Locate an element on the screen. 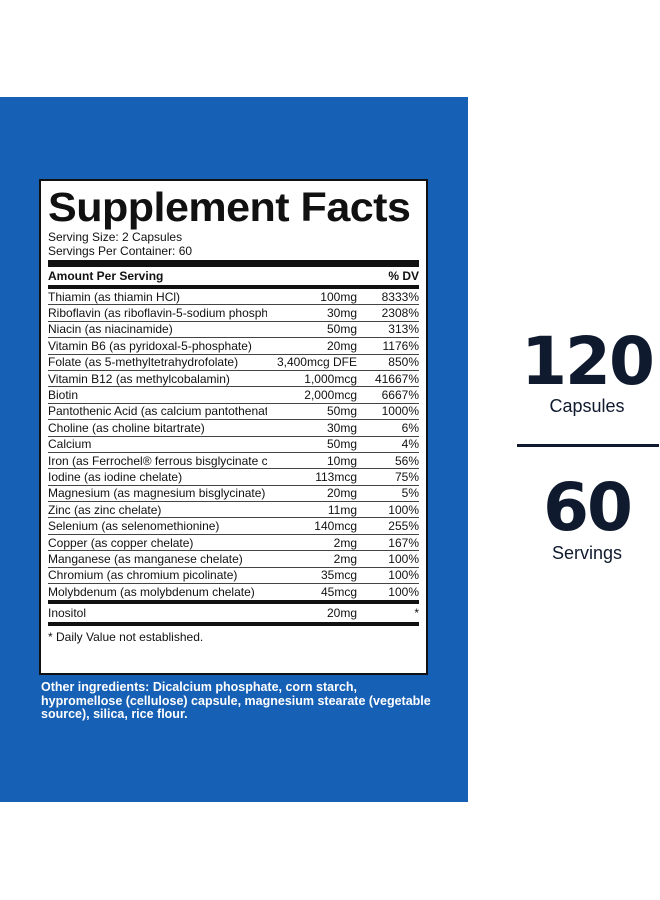 The height and width of the screenshot is (900, 660). nutrient-dv: 1176% is located at coordinates (400, 345).